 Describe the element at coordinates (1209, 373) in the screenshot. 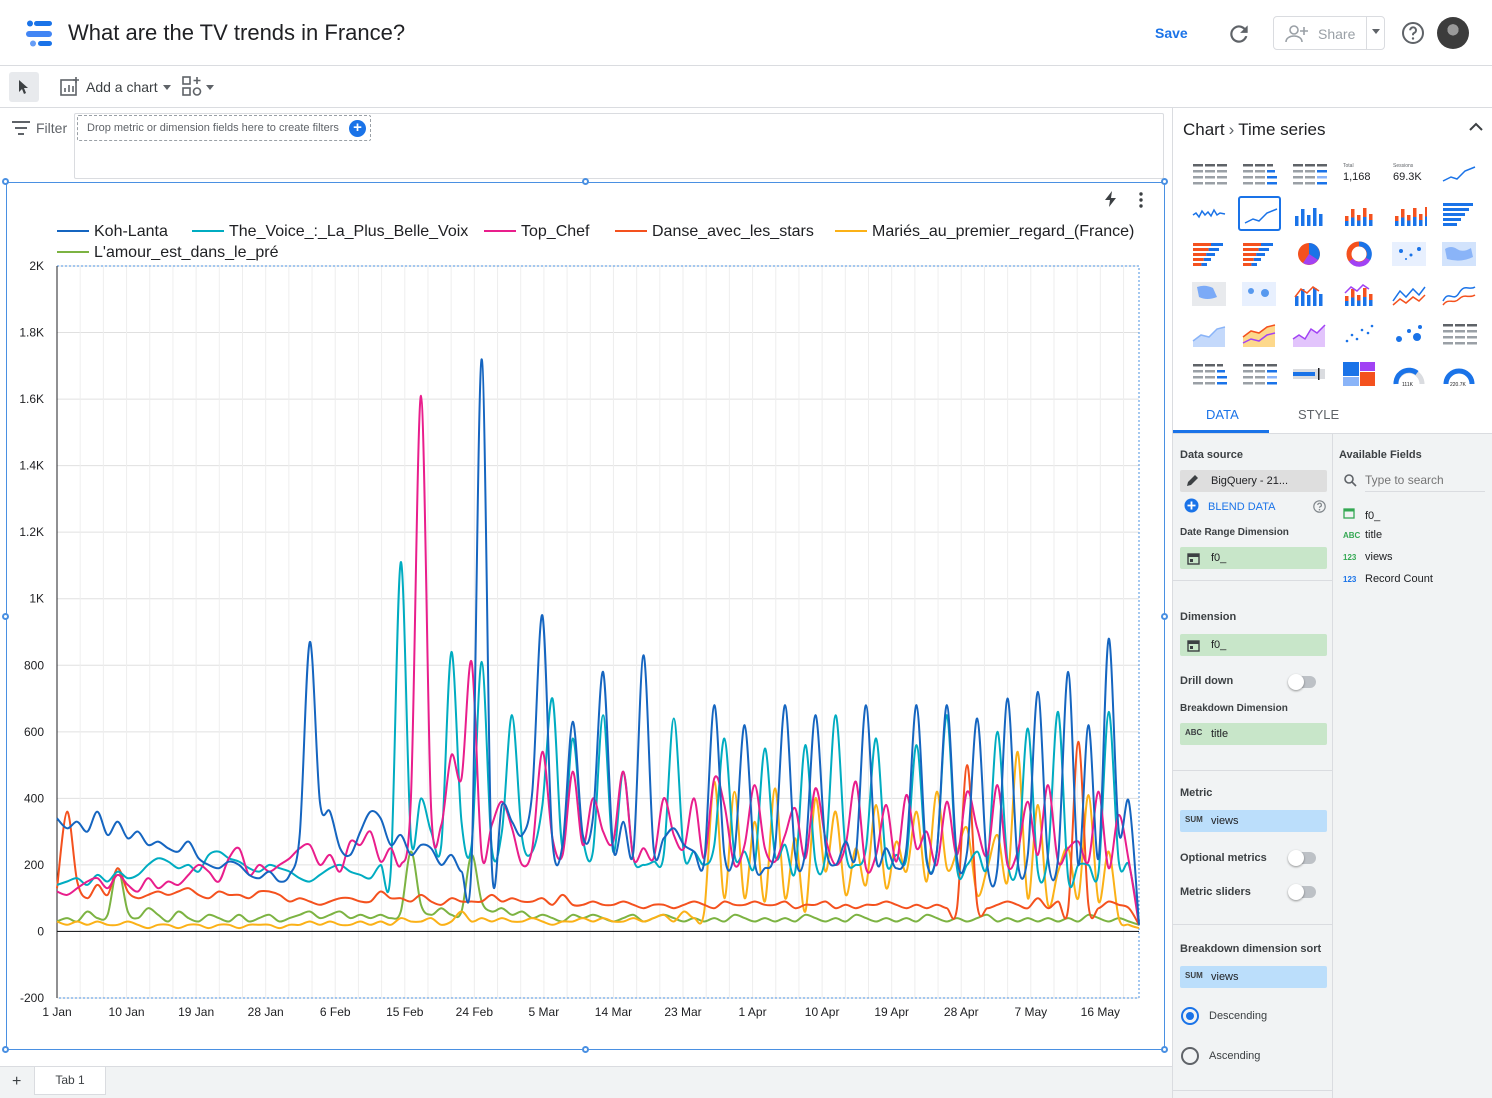

I see `pivot-bars-icon` at that location.